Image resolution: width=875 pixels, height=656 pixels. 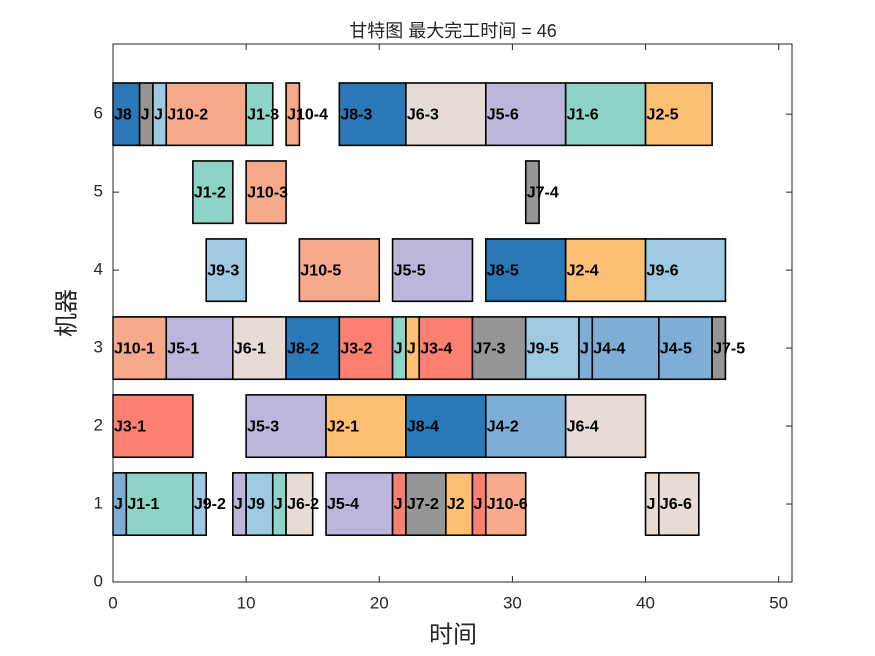 I want to click on task-label: J9-6, so click(x=663, y=270).